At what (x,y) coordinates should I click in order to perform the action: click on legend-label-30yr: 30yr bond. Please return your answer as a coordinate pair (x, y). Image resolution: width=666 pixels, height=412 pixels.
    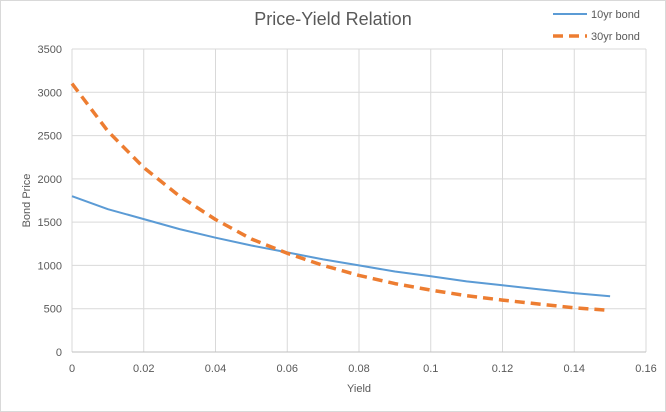
    Looking at the image, I should click on (615, 37).